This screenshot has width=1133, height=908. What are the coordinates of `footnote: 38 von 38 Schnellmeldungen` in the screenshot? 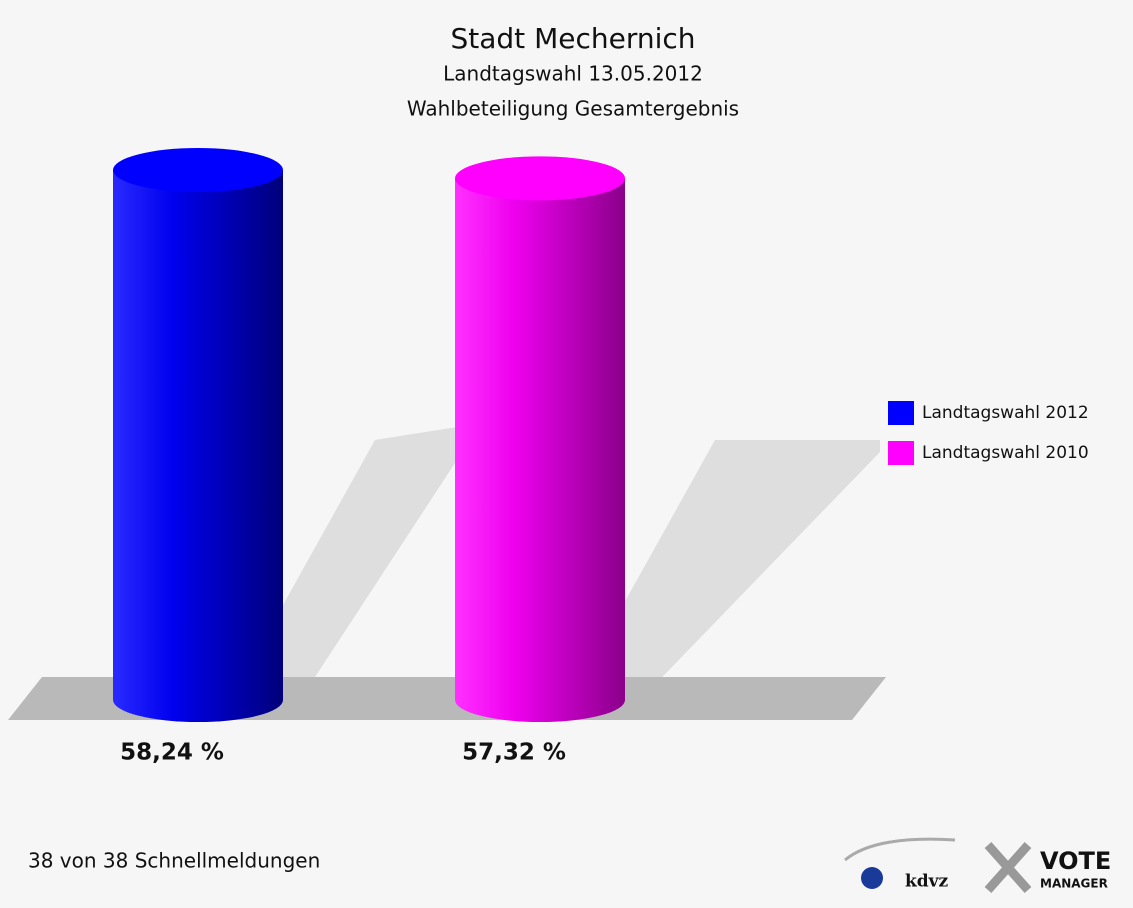 It's located at (174, 861).